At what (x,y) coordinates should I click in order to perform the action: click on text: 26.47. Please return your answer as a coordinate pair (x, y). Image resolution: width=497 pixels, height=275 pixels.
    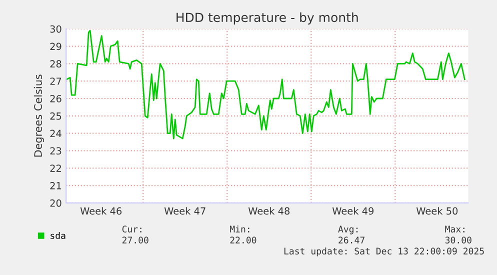
    Looking at the image, I should click on (351, 240).